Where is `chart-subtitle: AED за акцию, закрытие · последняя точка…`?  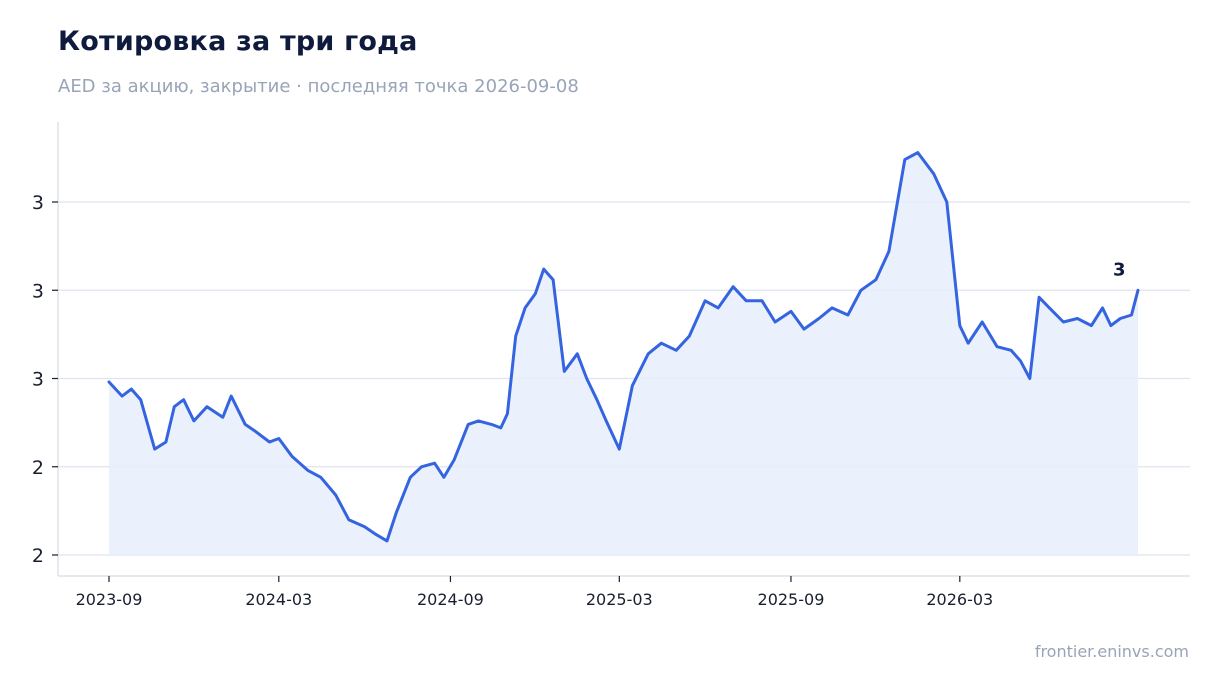 chart-subtitle: AED за акцию, закрытие · последняя точка… is located at coordinates (318, 86).